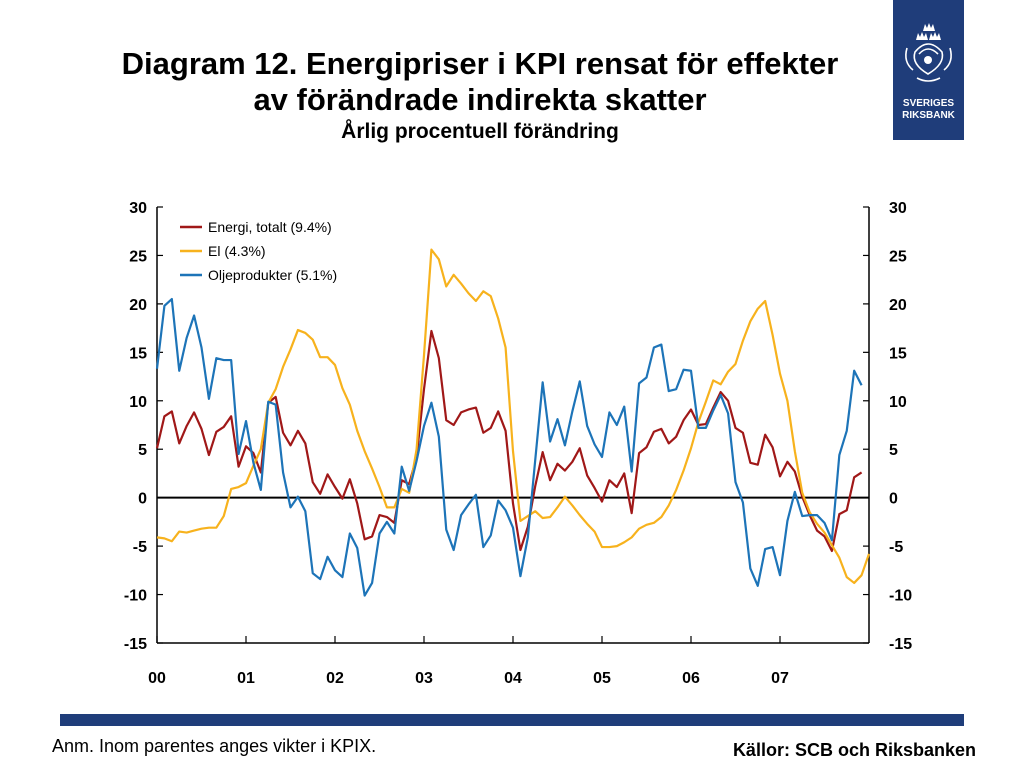 This screenshot has width=1024, height=768. Describe the element at coordinates (512, 720) in the screenshot. I see `footer-bar` at that location.